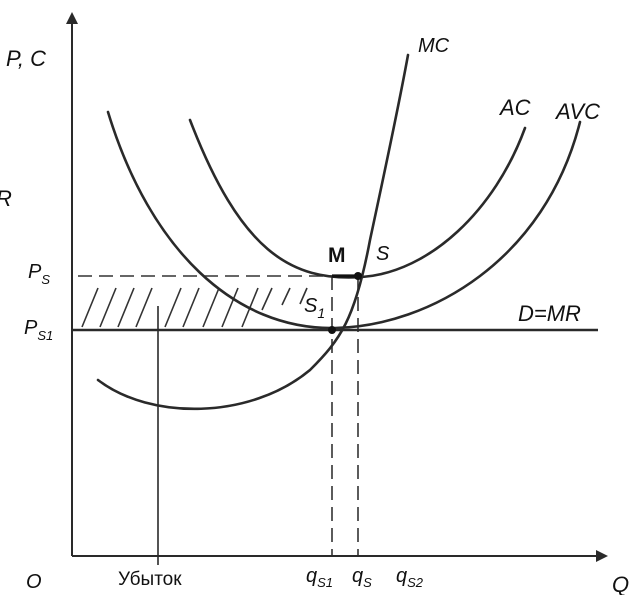 This screenshot has height=595, width=629. Describe the element at coordinates (337, 255) in the screenshot. I see `point-m-label: M` at that location.